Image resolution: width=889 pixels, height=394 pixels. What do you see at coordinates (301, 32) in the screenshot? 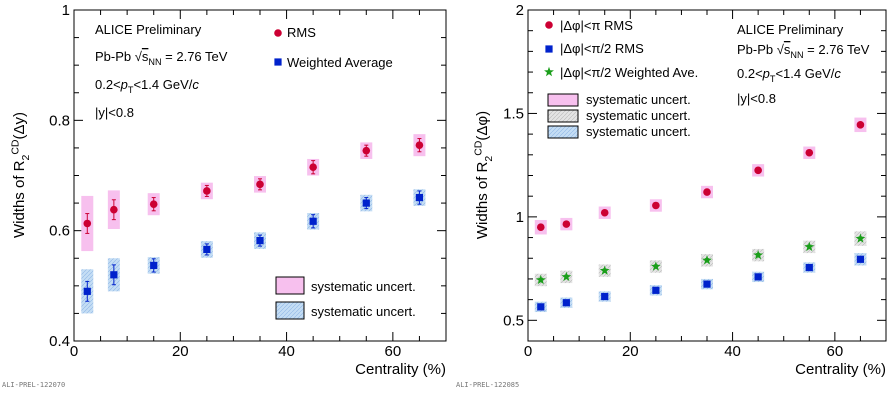
I see `legend-label-rms: RMS` at bounding box center [301, 32].